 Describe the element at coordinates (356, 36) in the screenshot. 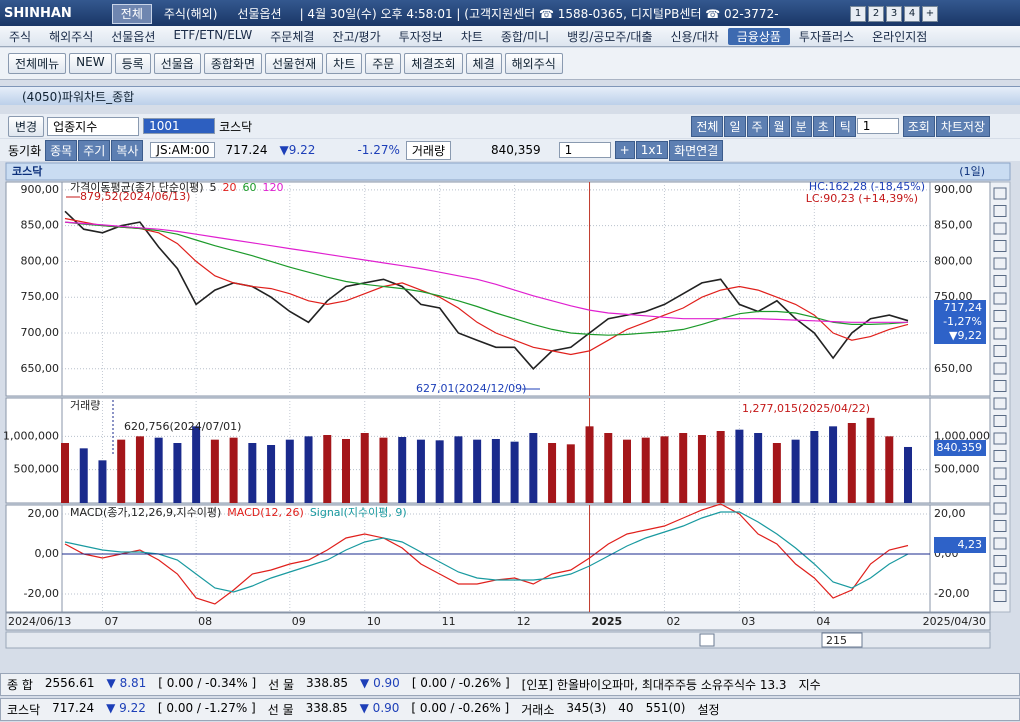

I see `menu-item: 잔고/평가` at that location.